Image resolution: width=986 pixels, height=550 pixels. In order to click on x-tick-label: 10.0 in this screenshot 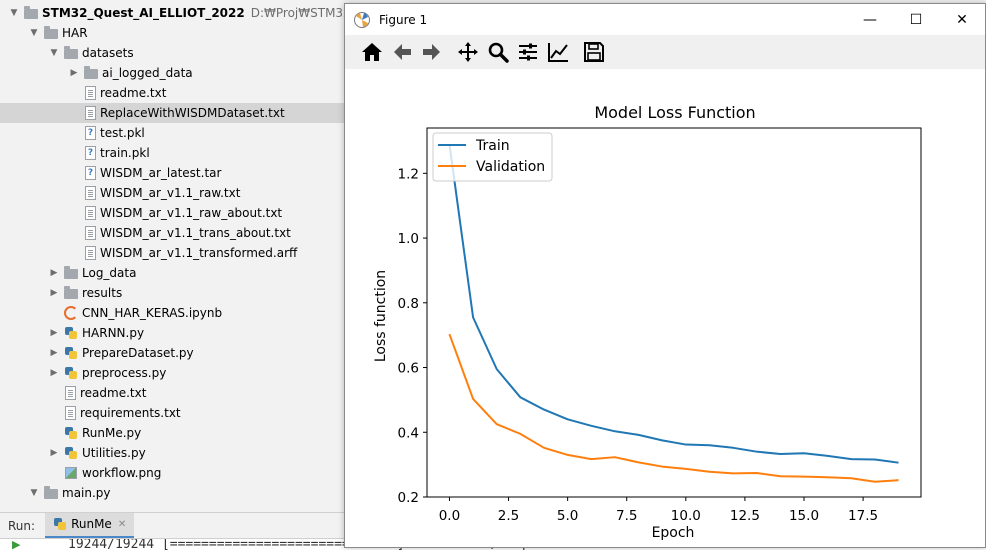, I will do `click(686, 516)`.